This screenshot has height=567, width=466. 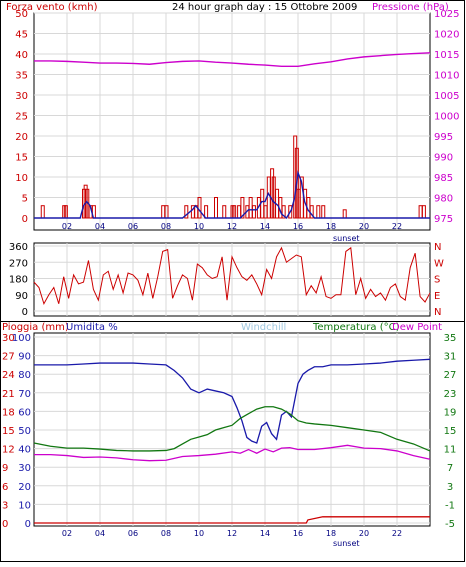 What do you see at coordinates (5, 487) in the screenshot?
I see `rain-tick-label: 6` at bounding box center [5, 487].